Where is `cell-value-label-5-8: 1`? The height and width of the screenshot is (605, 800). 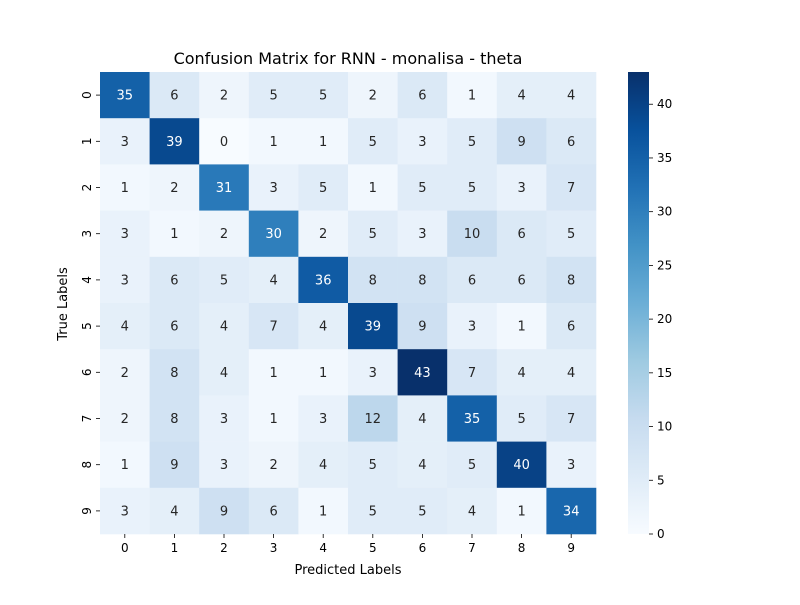 cell-value-label-5-8: 1 is located at coordinates (521, 327).